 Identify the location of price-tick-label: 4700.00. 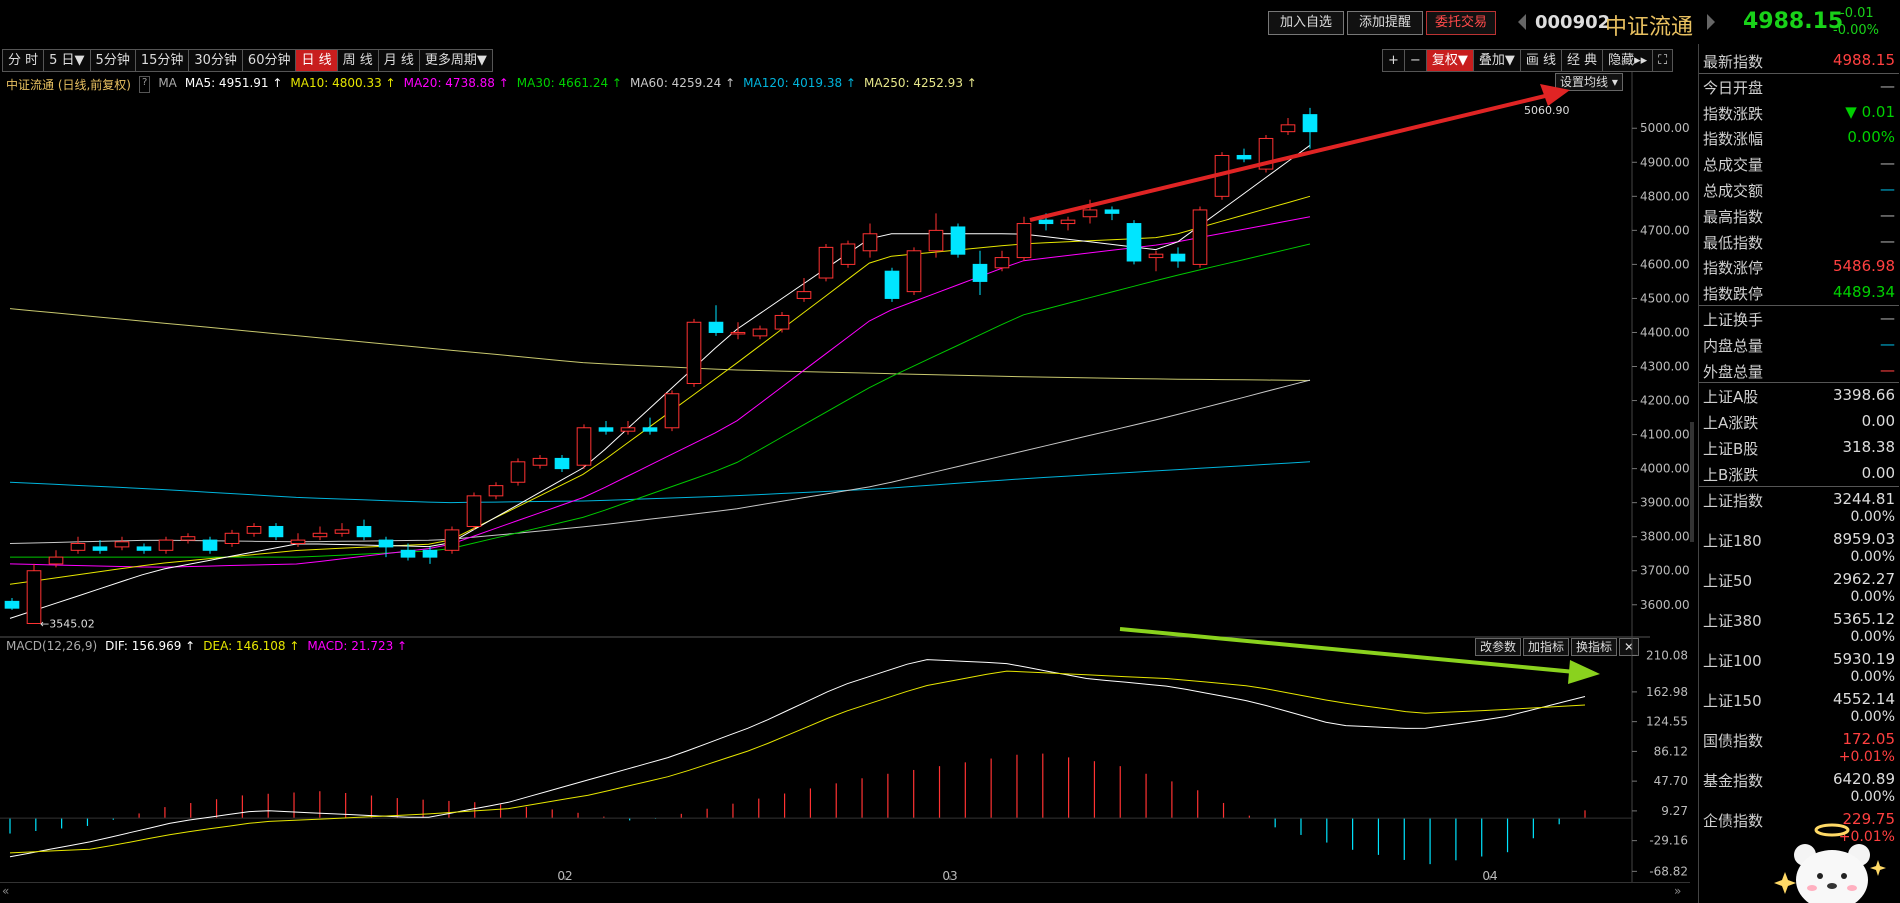
(1665, 230).